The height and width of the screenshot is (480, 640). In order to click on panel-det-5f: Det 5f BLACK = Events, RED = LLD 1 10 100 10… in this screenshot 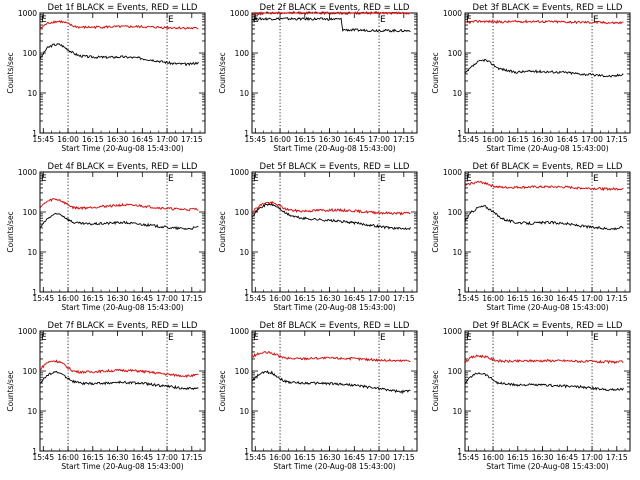, I will do `click(318, 237)`.